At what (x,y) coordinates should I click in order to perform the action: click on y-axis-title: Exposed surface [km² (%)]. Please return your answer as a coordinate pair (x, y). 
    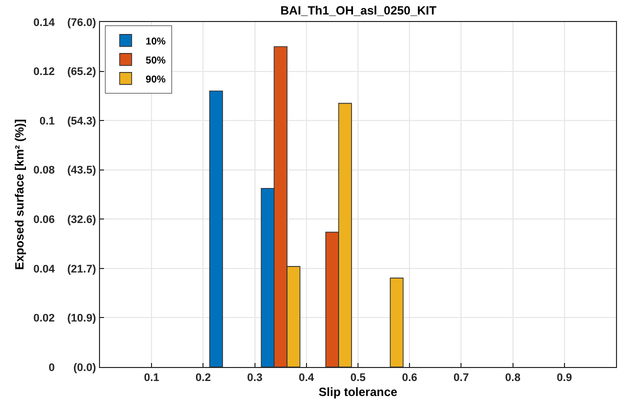
    Looking at the image, I should click on (19, 194).